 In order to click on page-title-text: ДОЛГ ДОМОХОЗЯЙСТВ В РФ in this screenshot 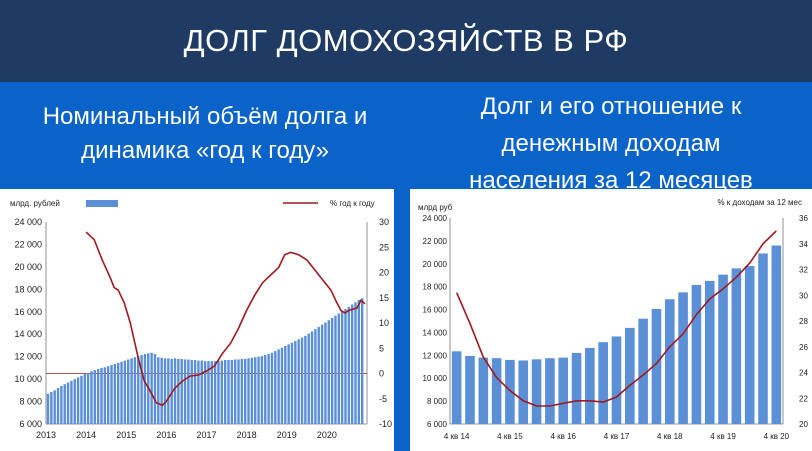, I will do `click(406, 40)`.